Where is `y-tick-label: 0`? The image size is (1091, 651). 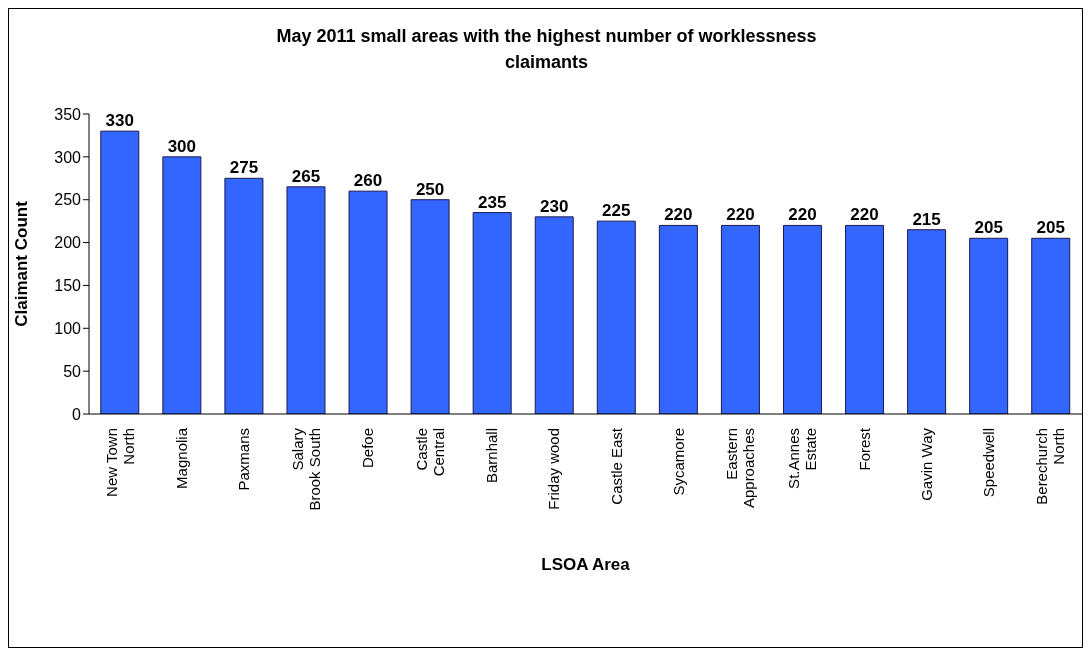 y-tick-label: 0 is located at coordinates (77, 414).